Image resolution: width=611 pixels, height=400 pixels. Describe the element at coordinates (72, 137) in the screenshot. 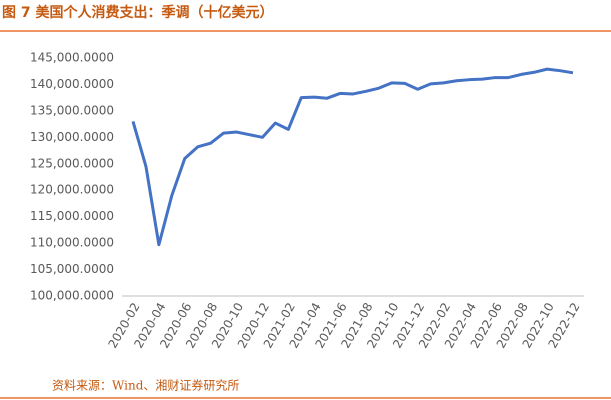

I see `y-tick-label: 130,000.0000` at that location.